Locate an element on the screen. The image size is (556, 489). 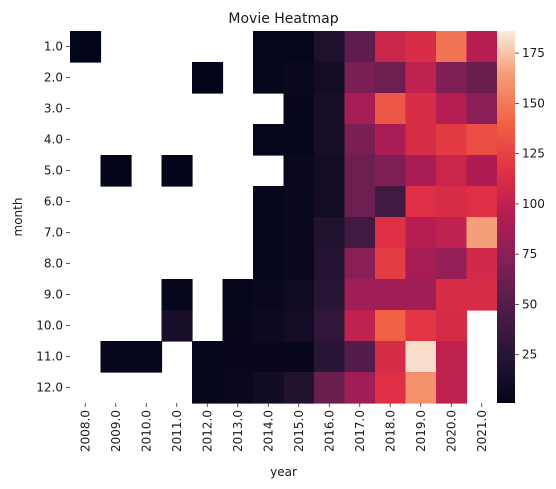
colorbar-tick-label: 125 is located at coordinates (533, 154).